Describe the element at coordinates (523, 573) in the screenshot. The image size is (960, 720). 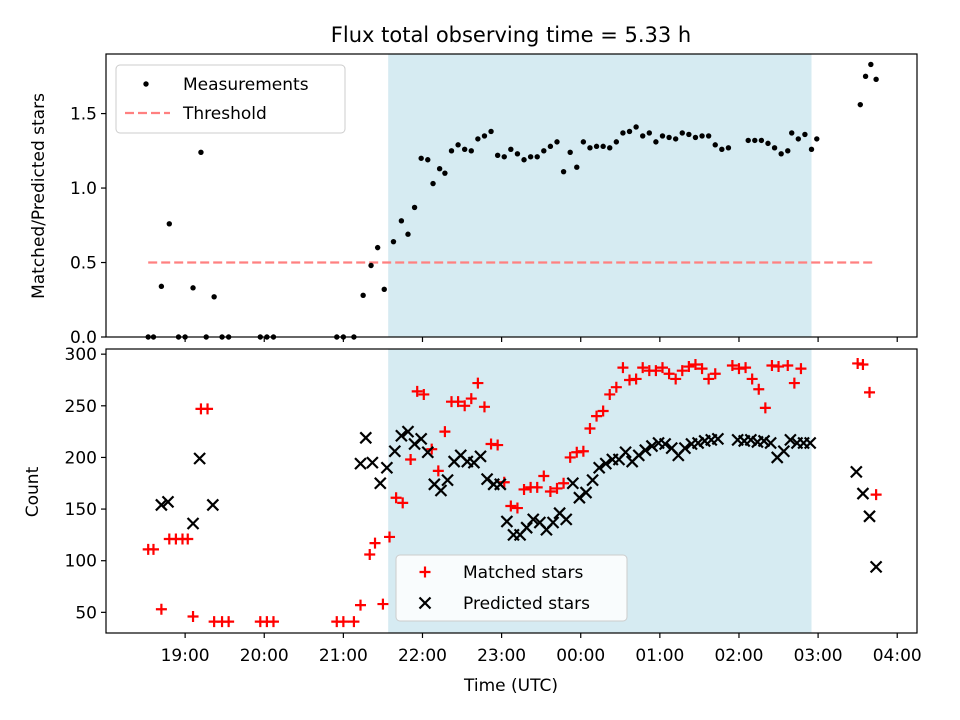
I see `legend-matched-label: Matched stars` at that location.